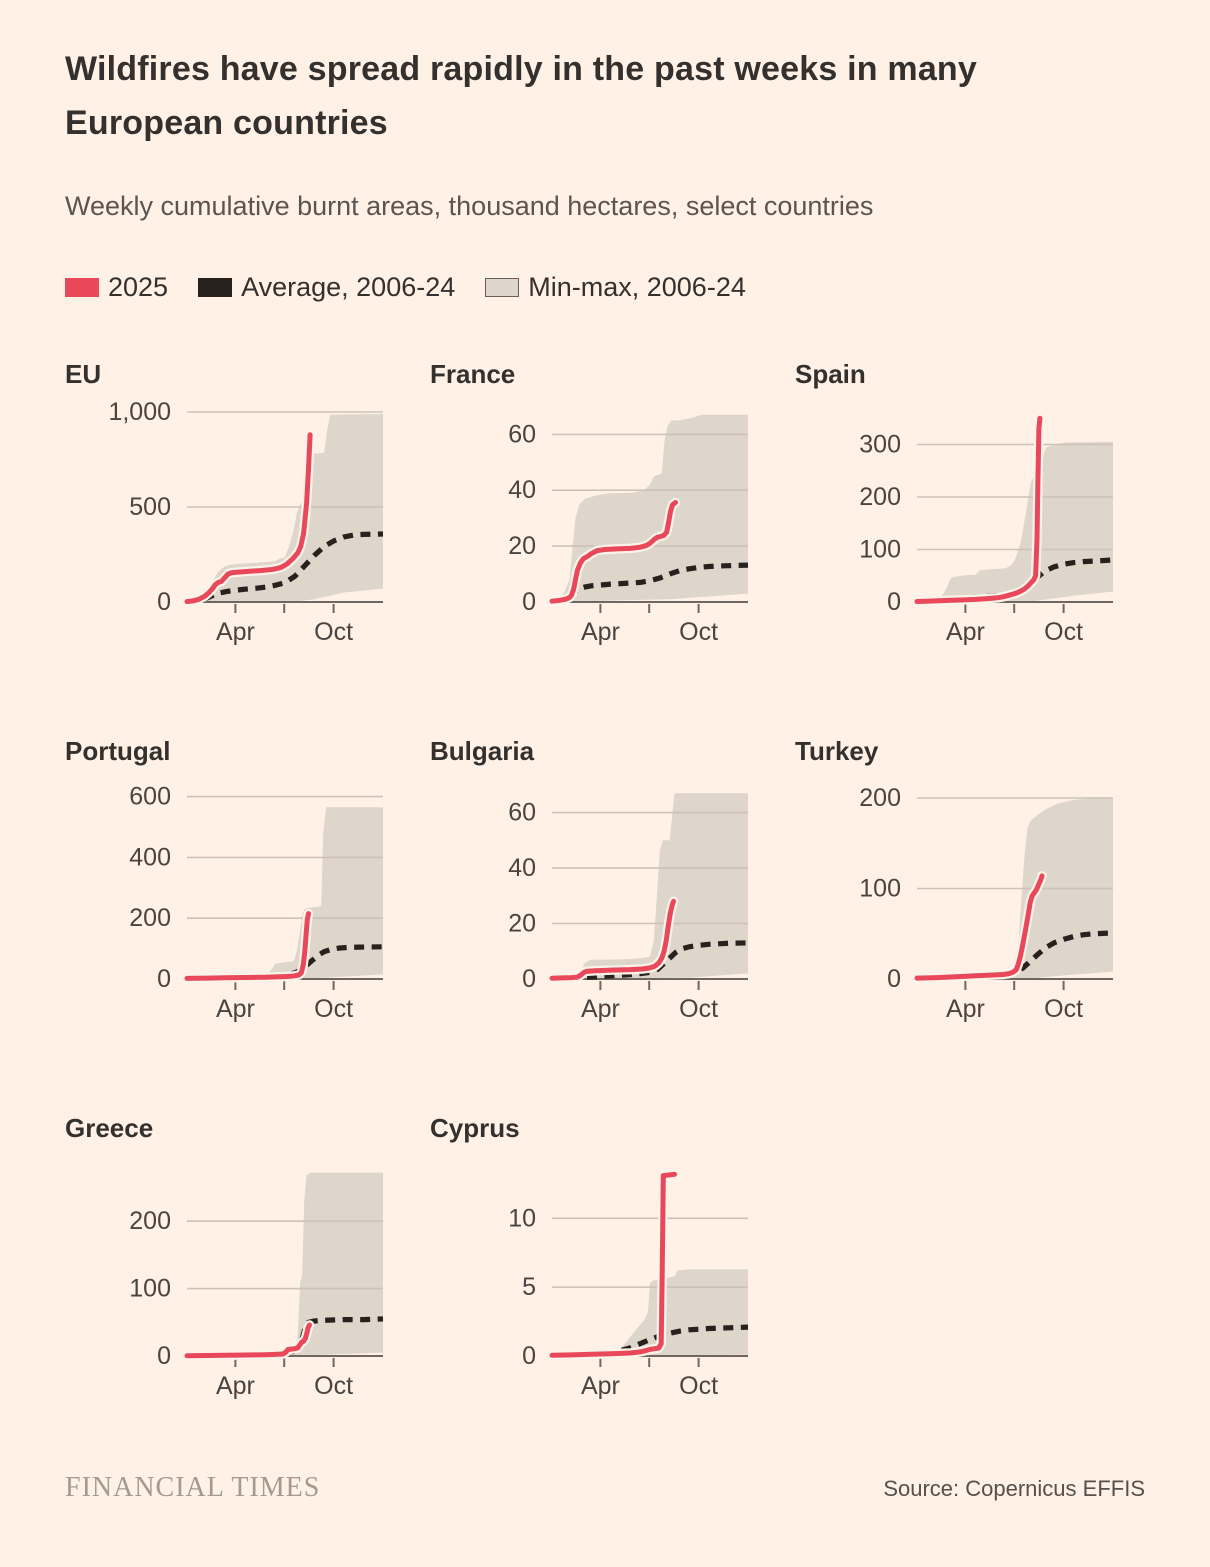  I want to click on legend-swatch-average, so click(215, 287).